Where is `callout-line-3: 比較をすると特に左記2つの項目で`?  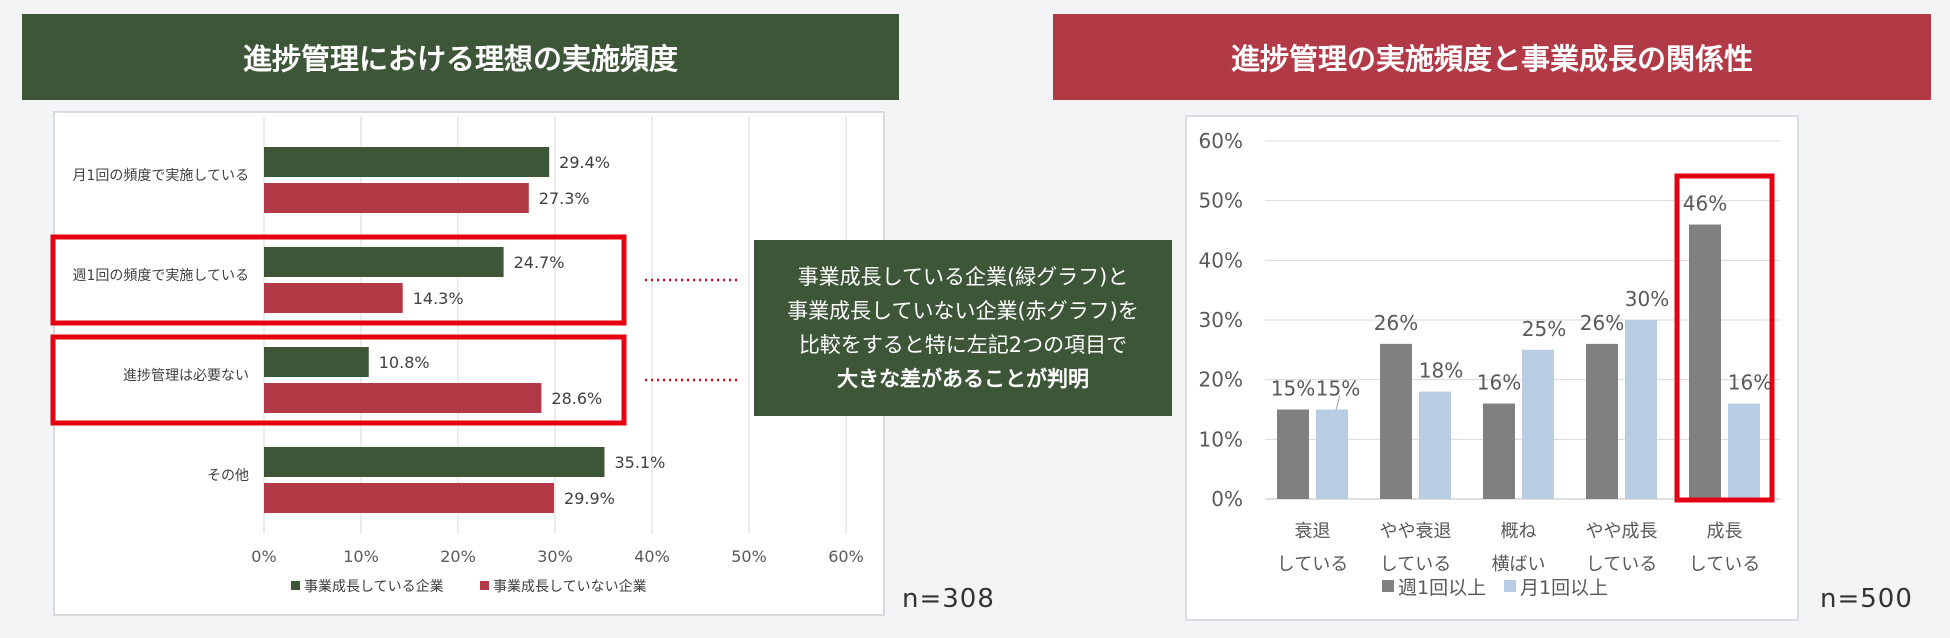
callout-line-3: 比較をすると特に左記2つの項目で is located at coordinates (963, 345).